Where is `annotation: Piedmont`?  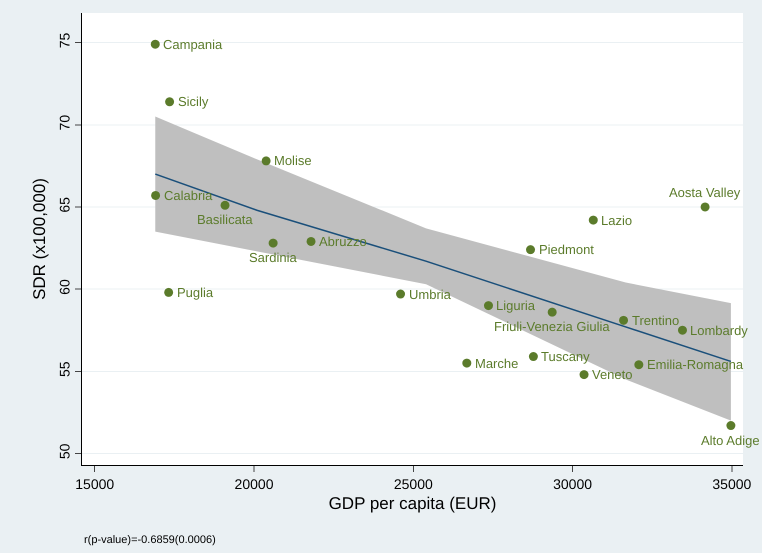
annotation: Piedmont is located at coordinates (566, 249).